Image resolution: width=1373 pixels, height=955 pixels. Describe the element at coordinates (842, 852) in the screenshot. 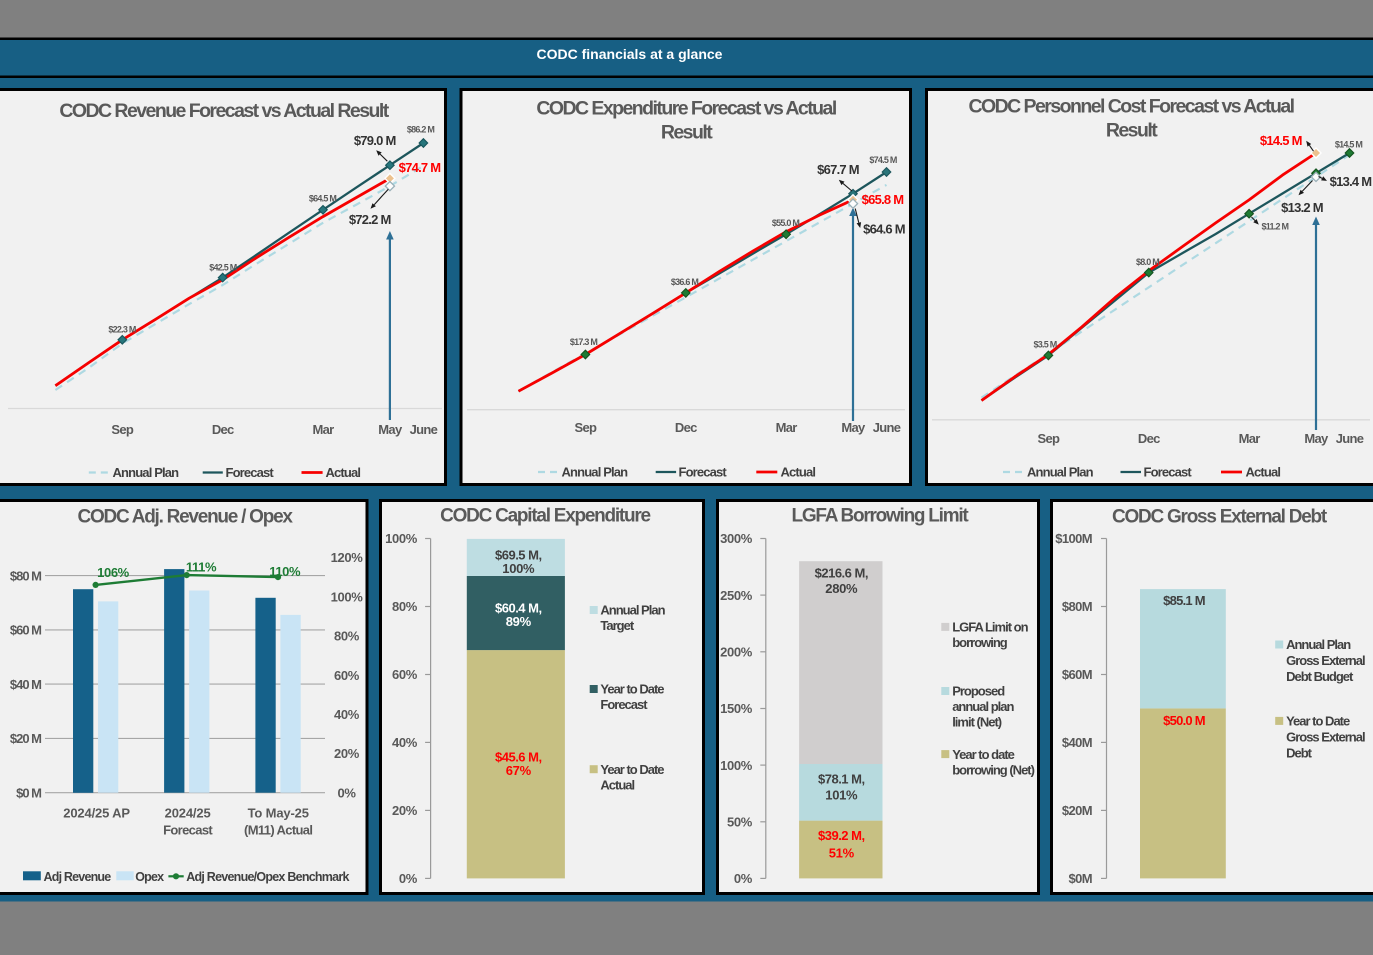

I see `svg-text: 51%` at that location.